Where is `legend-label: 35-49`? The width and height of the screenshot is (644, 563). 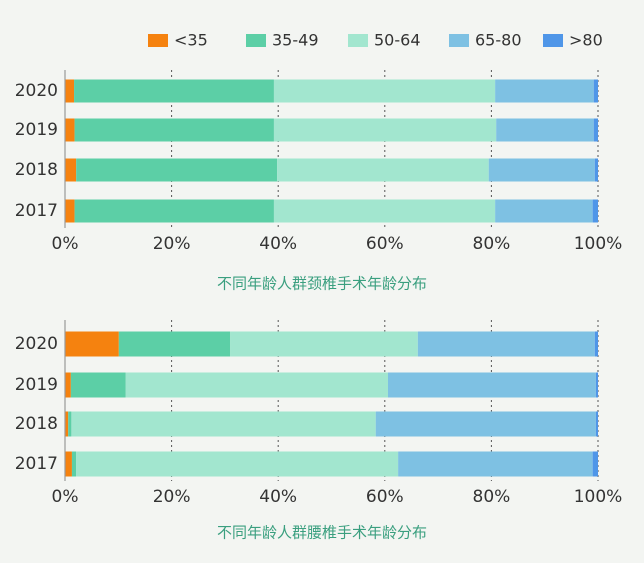
legend-label: 35-49 is located at coordinates (295, 40).